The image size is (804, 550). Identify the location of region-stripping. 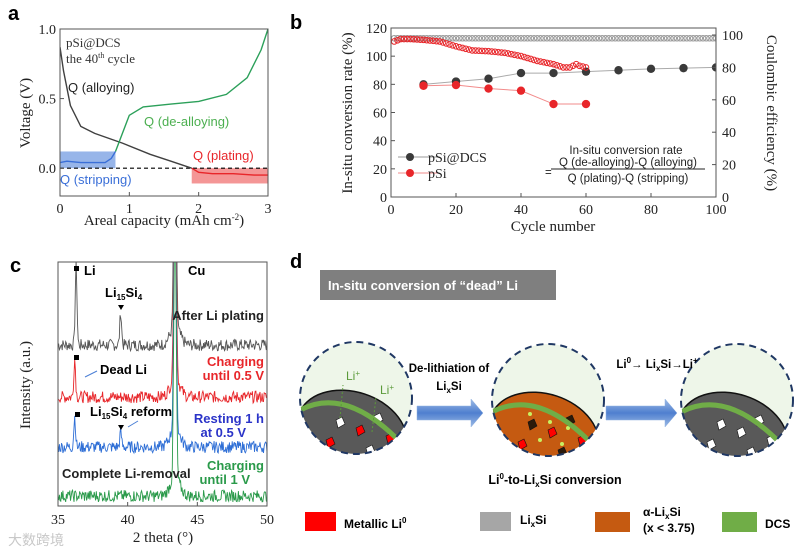
(88, 160).